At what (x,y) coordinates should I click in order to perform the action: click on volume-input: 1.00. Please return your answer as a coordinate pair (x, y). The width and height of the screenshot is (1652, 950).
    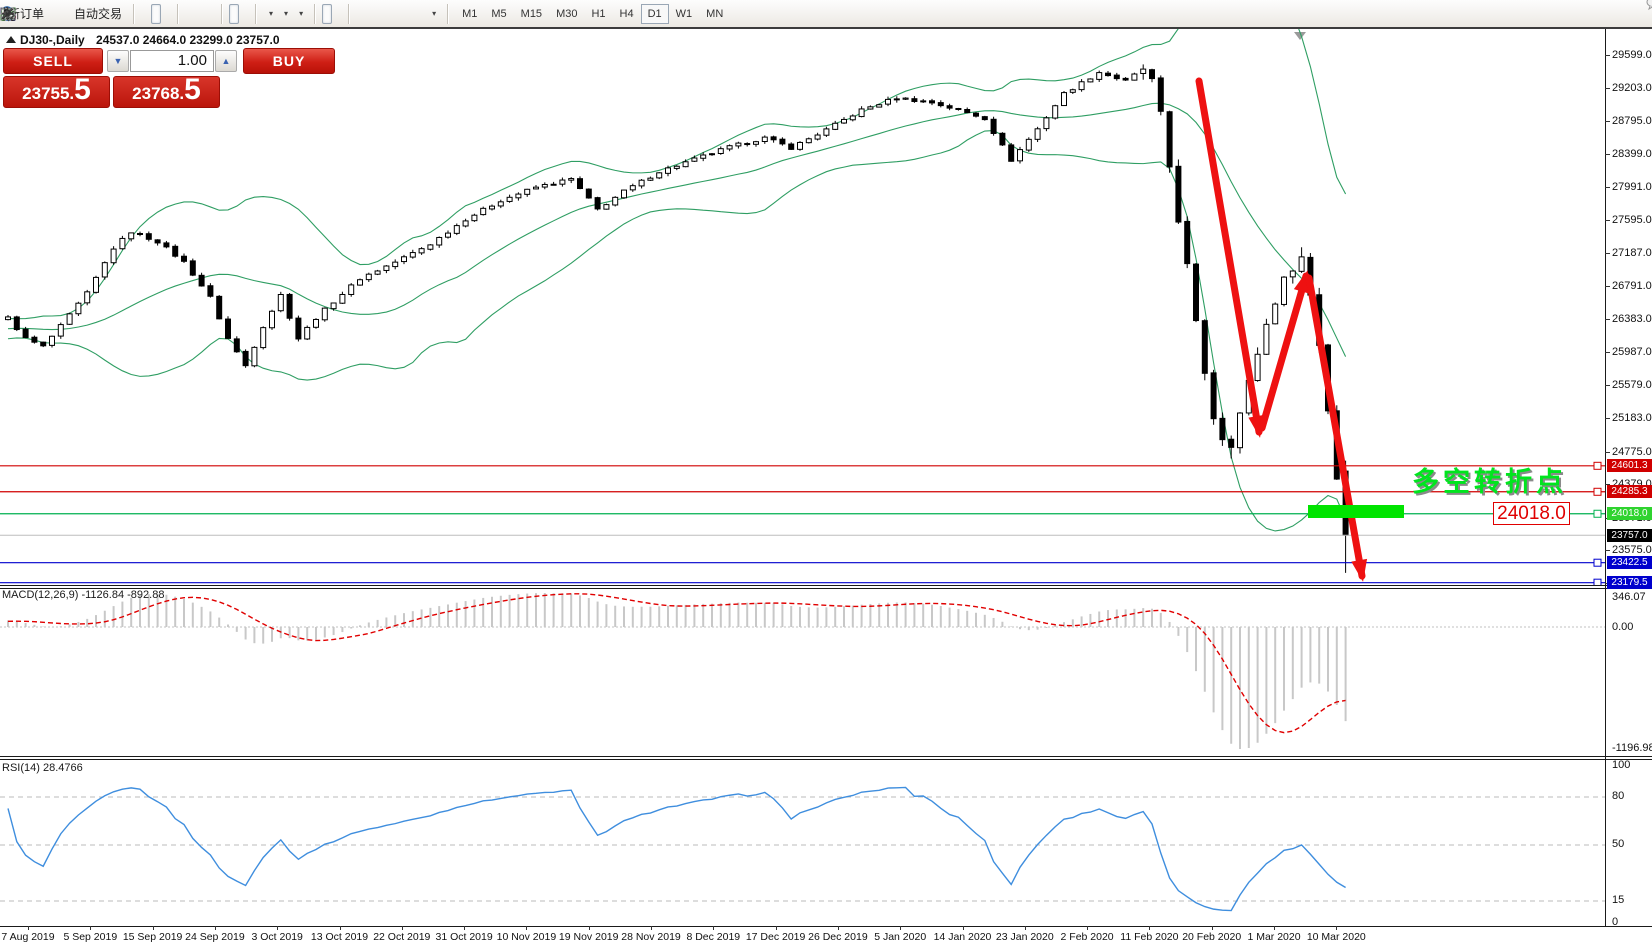
    Looking at the image, I should click on (172, 61).